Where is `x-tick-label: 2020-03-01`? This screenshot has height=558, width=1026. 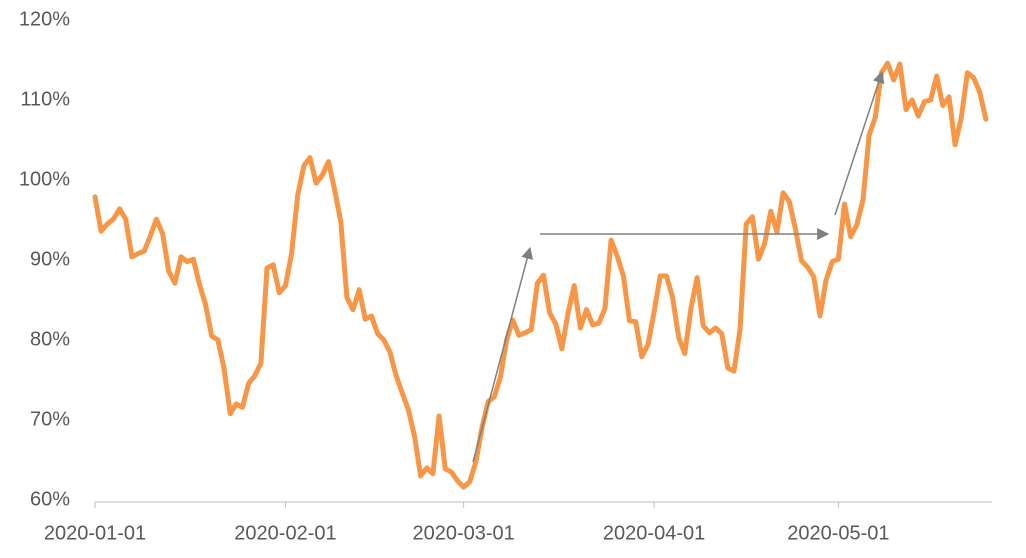
x-tick-label: 2020-03-01 is located at coordinates (463, 533).